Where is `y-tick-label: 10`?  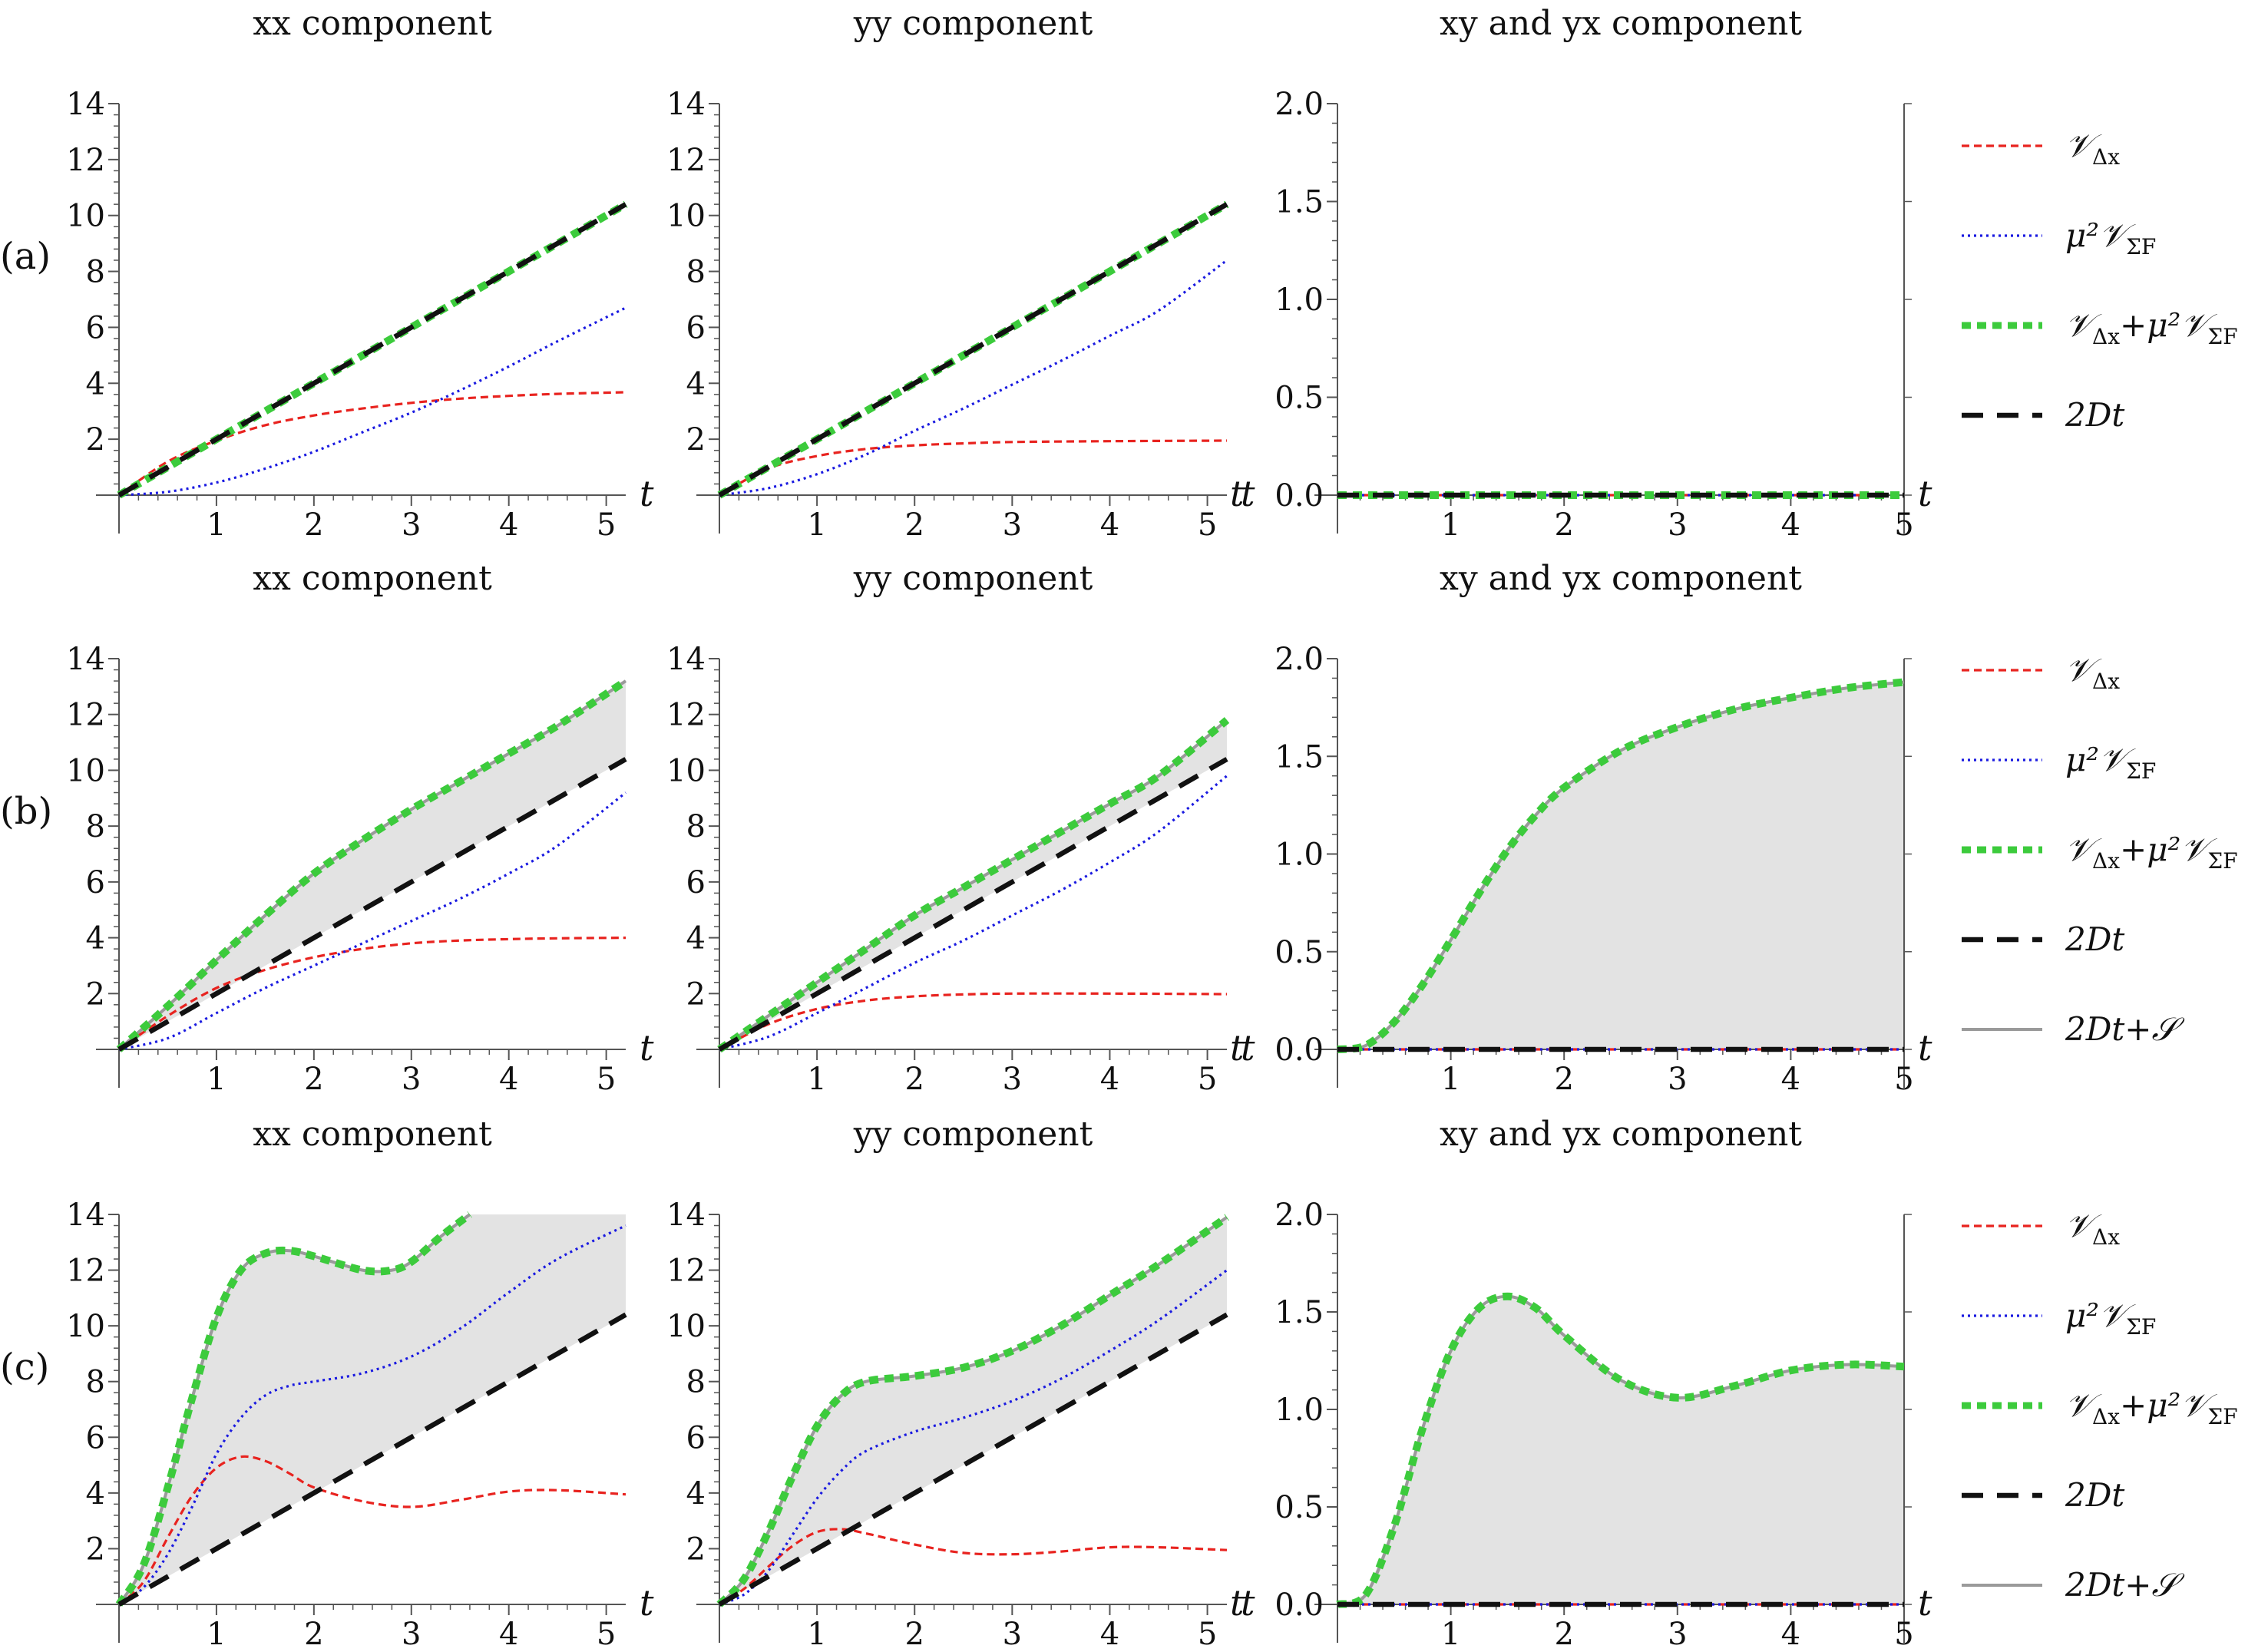 y-tick-label: 10 is located at coordinates (686, 770).